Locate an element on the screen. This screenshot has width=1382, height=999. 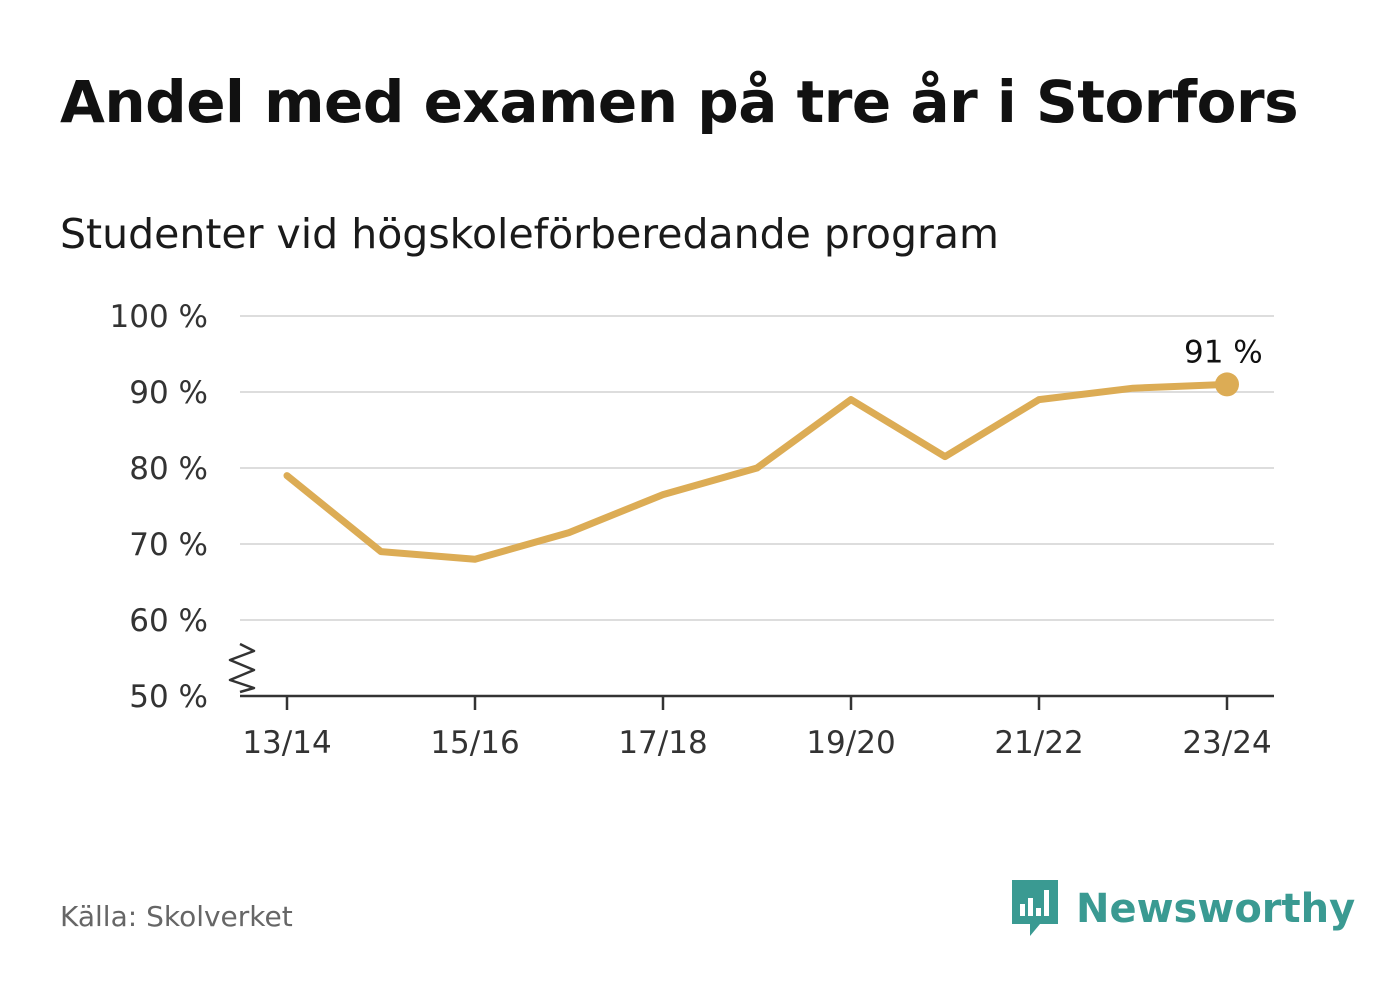
x-tick-label: 17/18 is located at coordinates (662, 743).